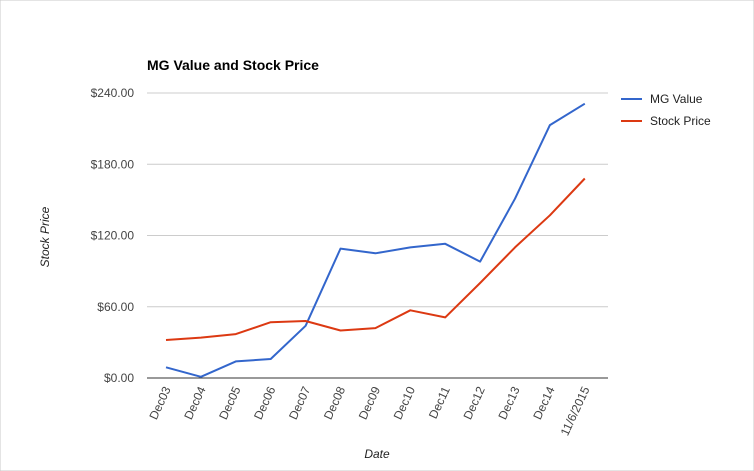 The width and height of the screenshot is (754, 471). I want to click on x-axis-title: Date, so click(377, 454).